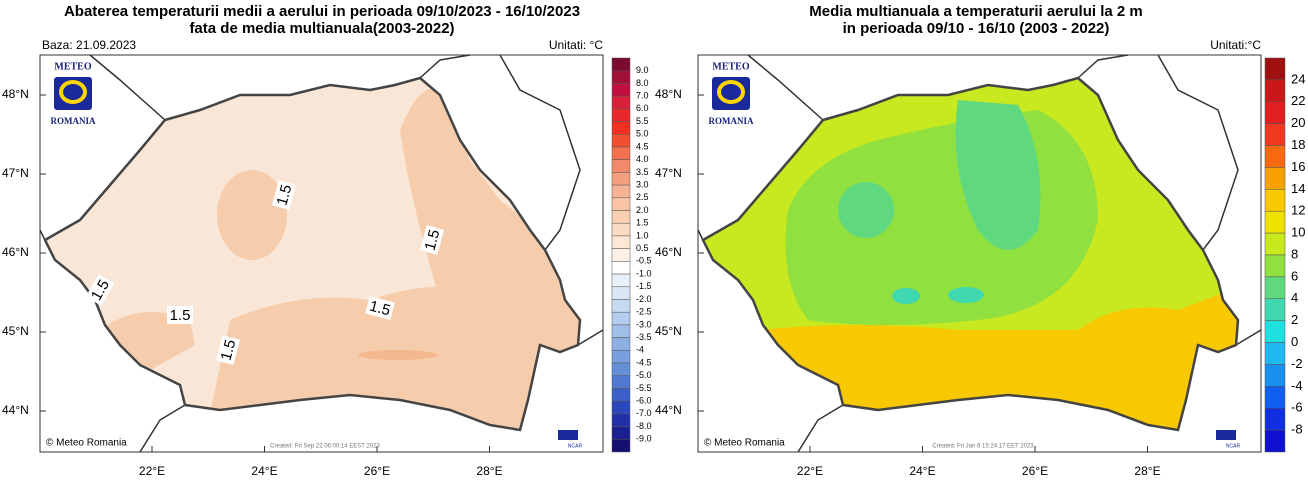  Describe the element at coordinates (642, 248) in the screenshot. I see `colorbar-label: 0.5` at that location.